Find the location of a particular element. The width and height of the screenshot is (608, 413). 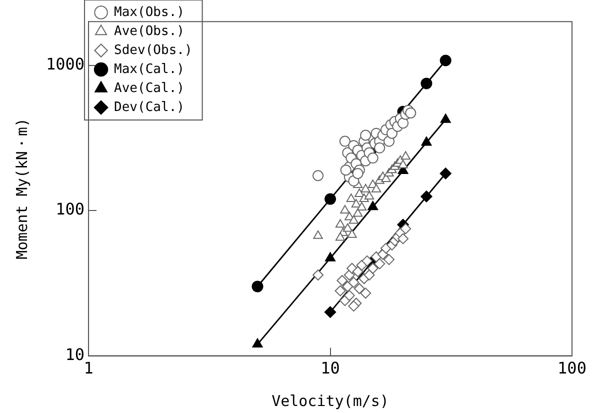

x-tick-label: 100 is located at coordinates (572, 368).